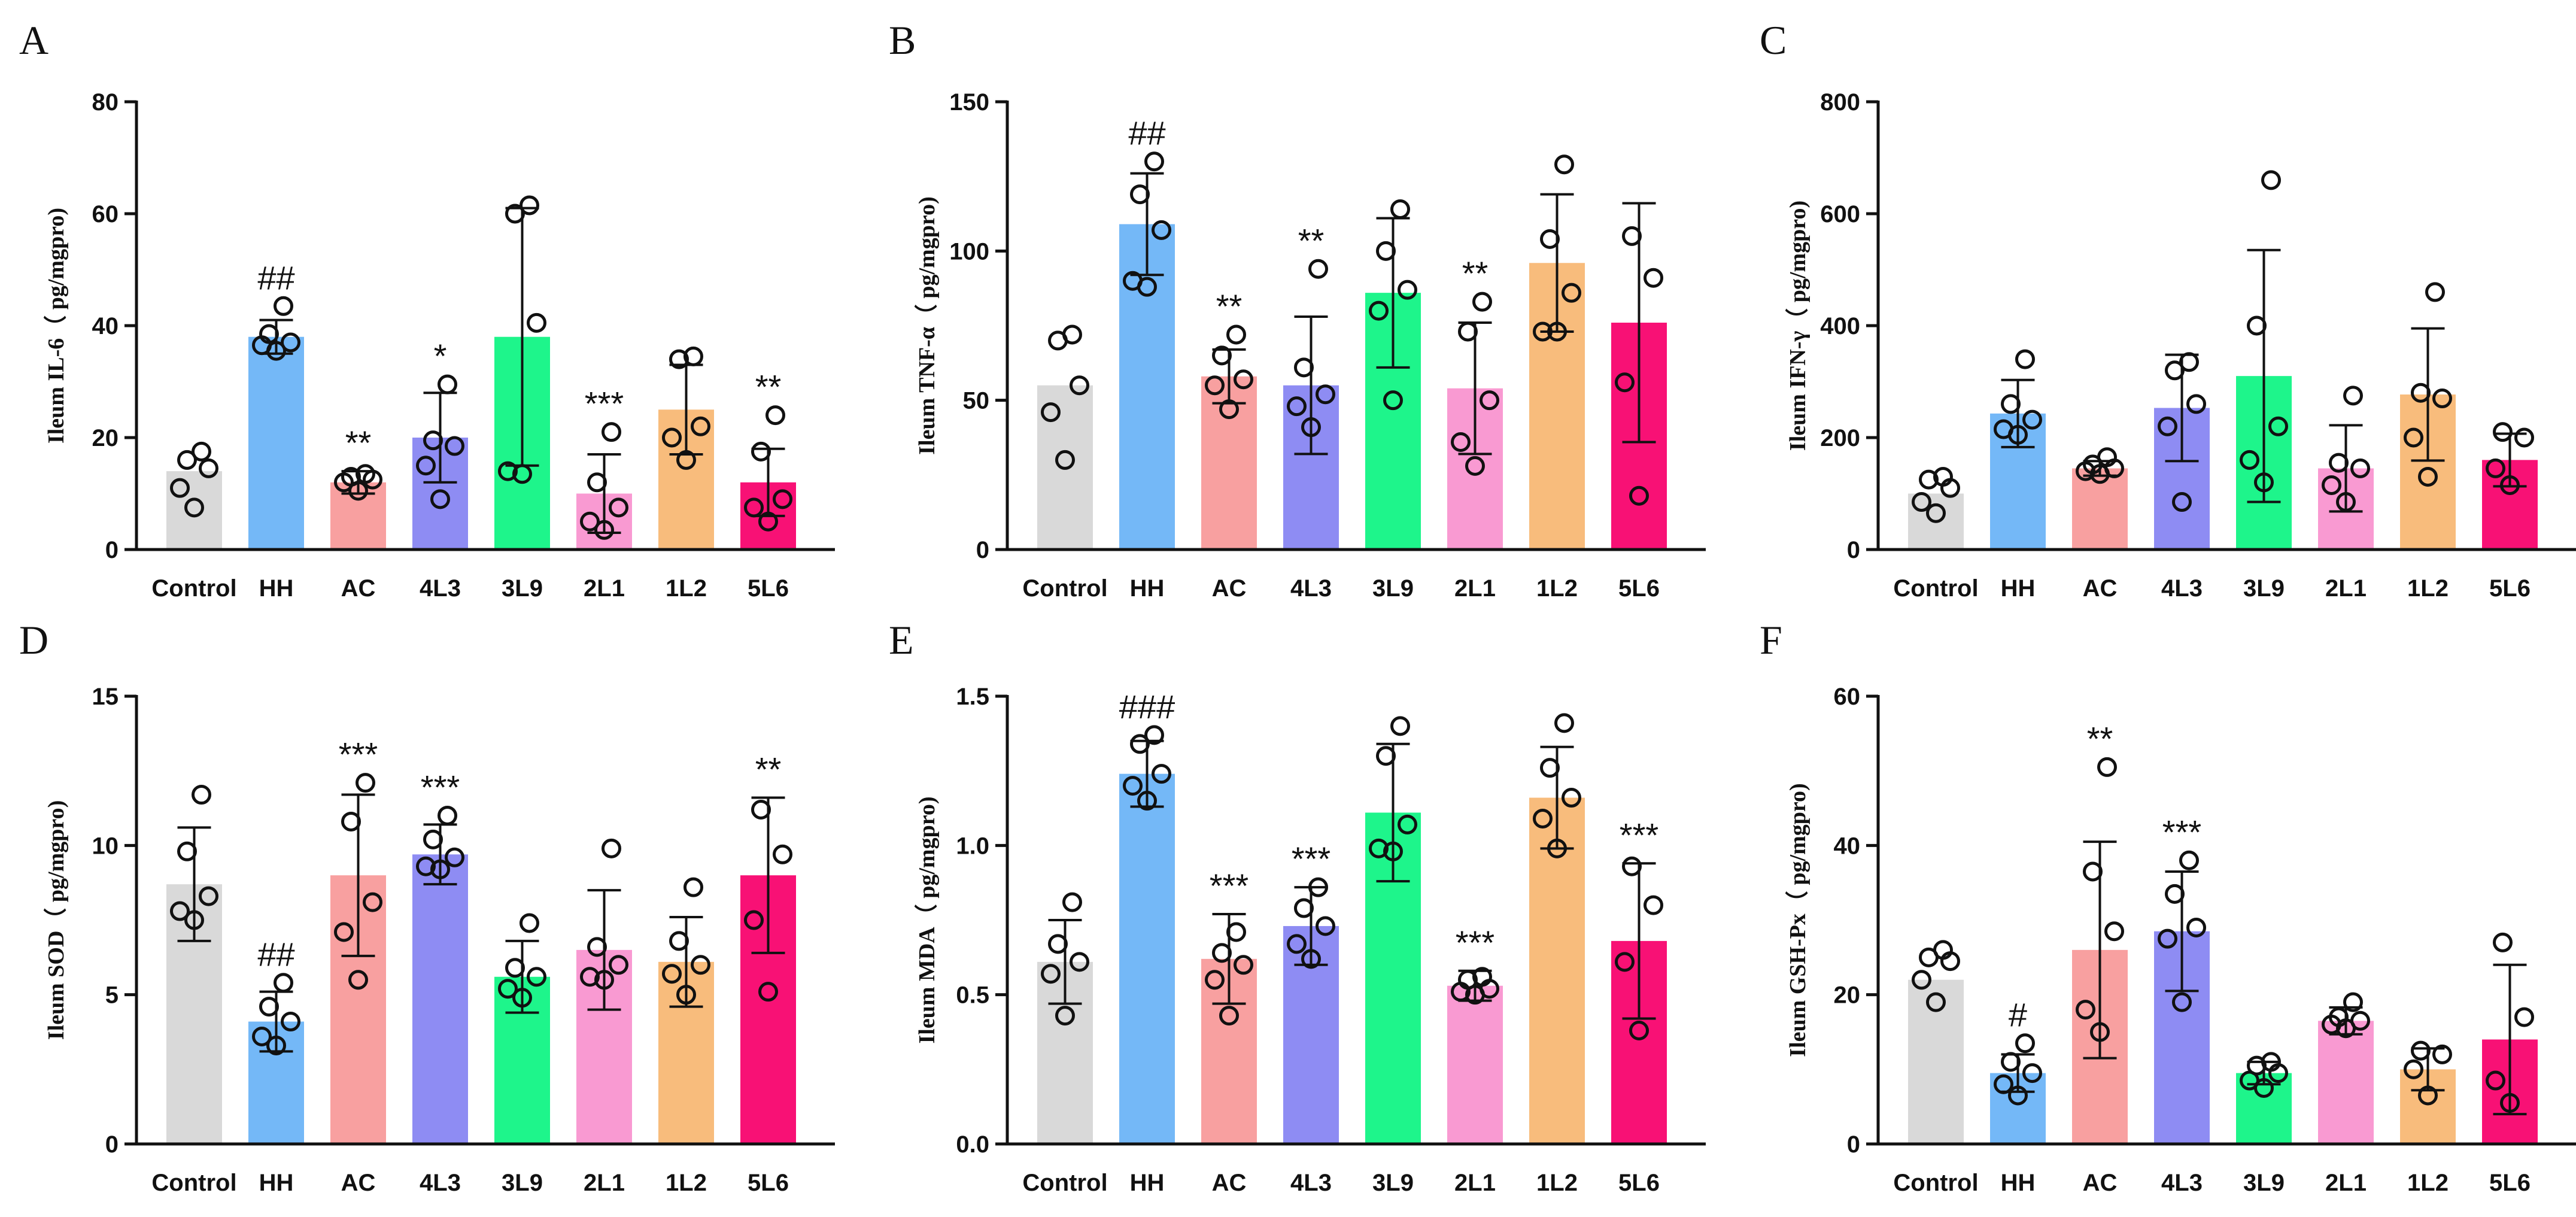  Describe the element at coordinates (1840, 214) in the screenshot. I see `y-tick-label: 600` at that location.